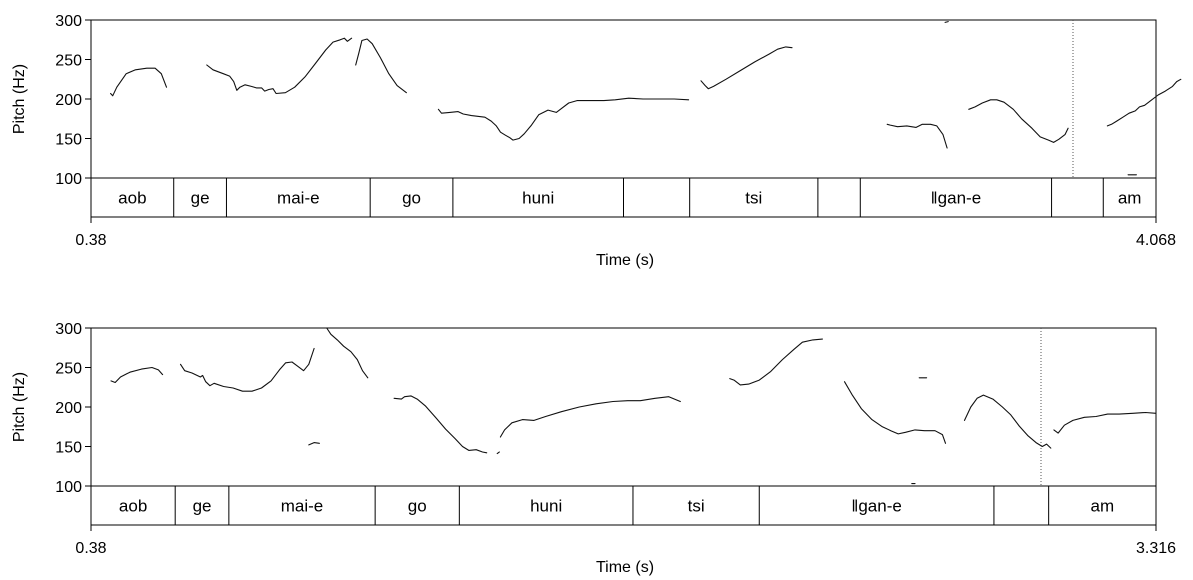 This screenshot has height=580, width=1193. Describe the element at coordinates (1156, 548) in the screenshot. I see `x-tick-label-end: 3.316` at that location.